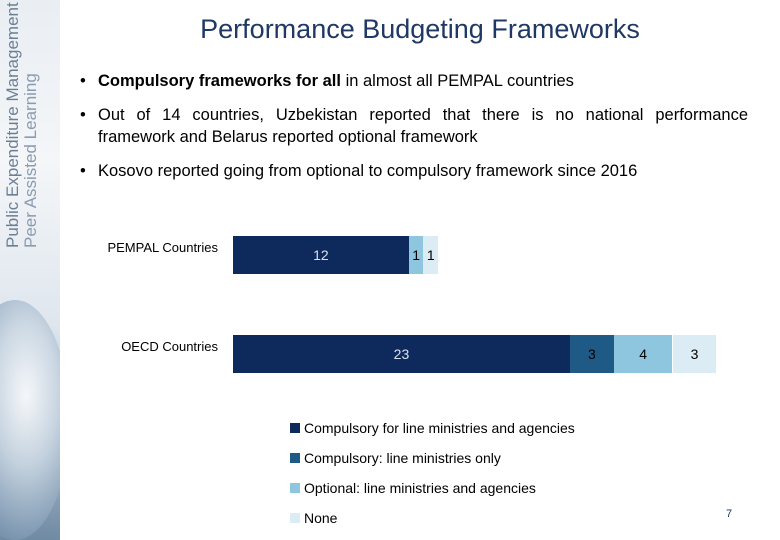  What do you see at coordinates (219, 81) in the screenshot?
I see `bullet-1-bold: Compulsory frameworks for all` at bounding box center [219, 81].